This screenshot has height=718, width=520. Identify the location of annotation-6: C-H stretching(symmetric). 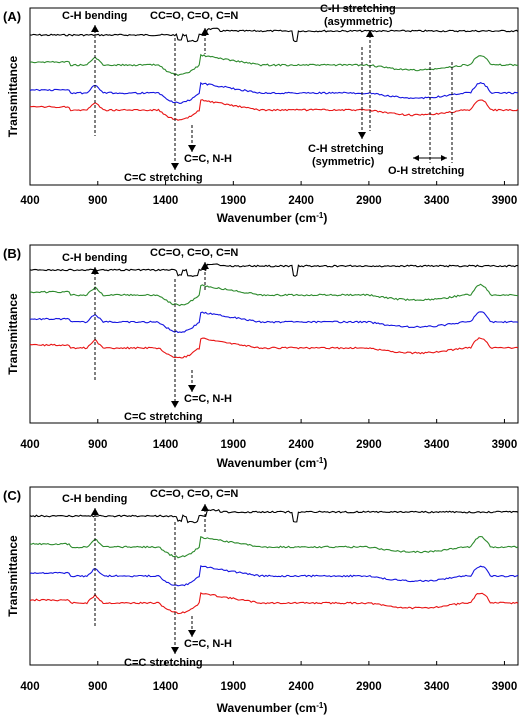
(346, 107).